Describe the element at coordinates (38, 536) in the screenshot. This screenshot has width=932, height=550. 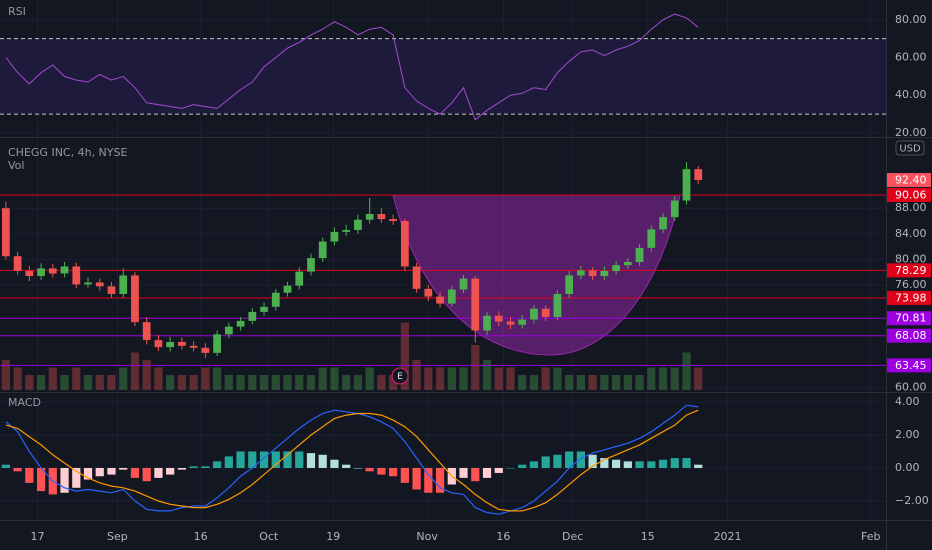
I see `x-tick-label: 17` at that location.